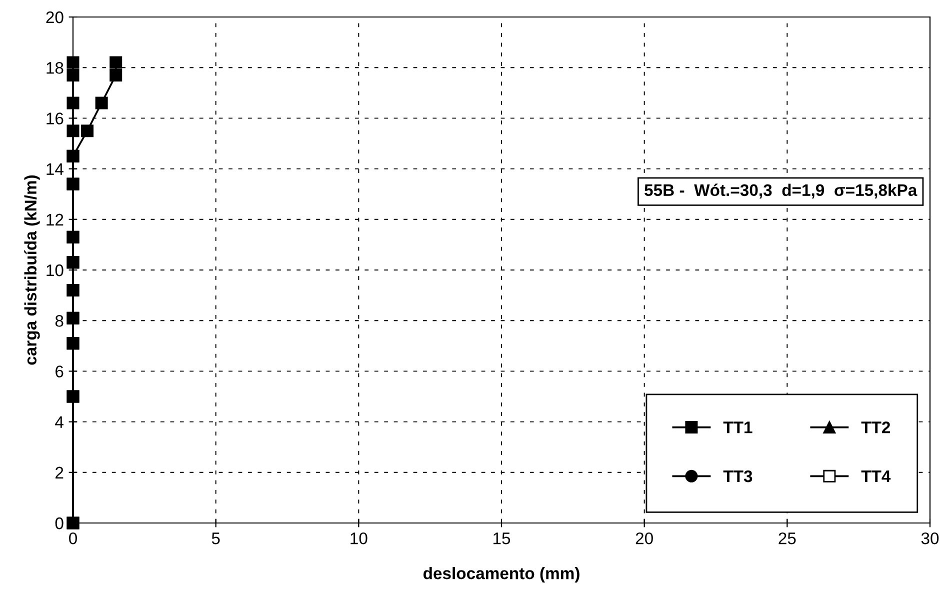 The image size is (943, 601). What do you see at coordinates (60, 472) in the screenshot?
I see `y-tick-label: 2` at bounding box center [60, 472].